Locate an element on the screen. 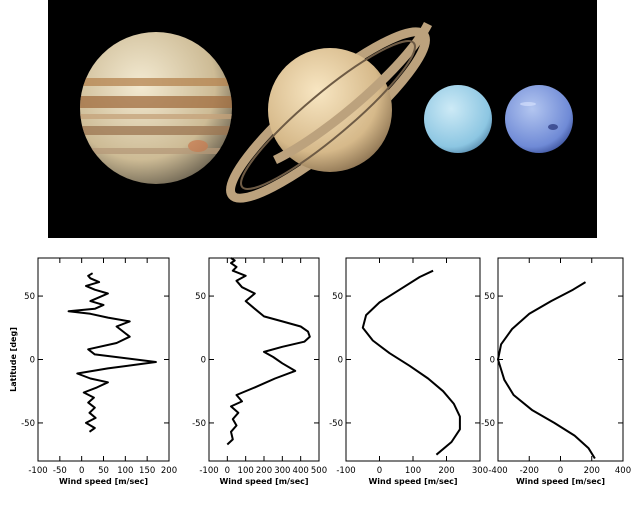 The width and height of the screenshot is (640, 509). jupiter-x-axis-label: Wind speed [m/sec] is located at coordinates (103, 481).